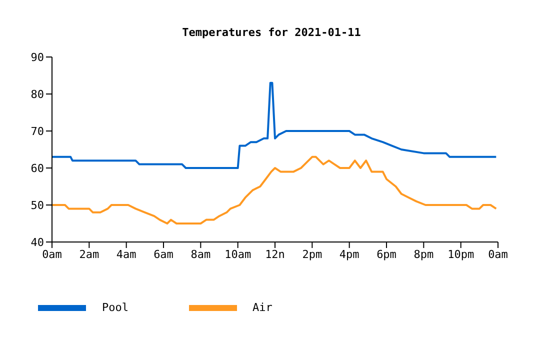 This screenshot has height=340, width=535. Describe the element at coordinates (386, 254) in the screenshot. I see `x-tick-label: 6pm` at that location.